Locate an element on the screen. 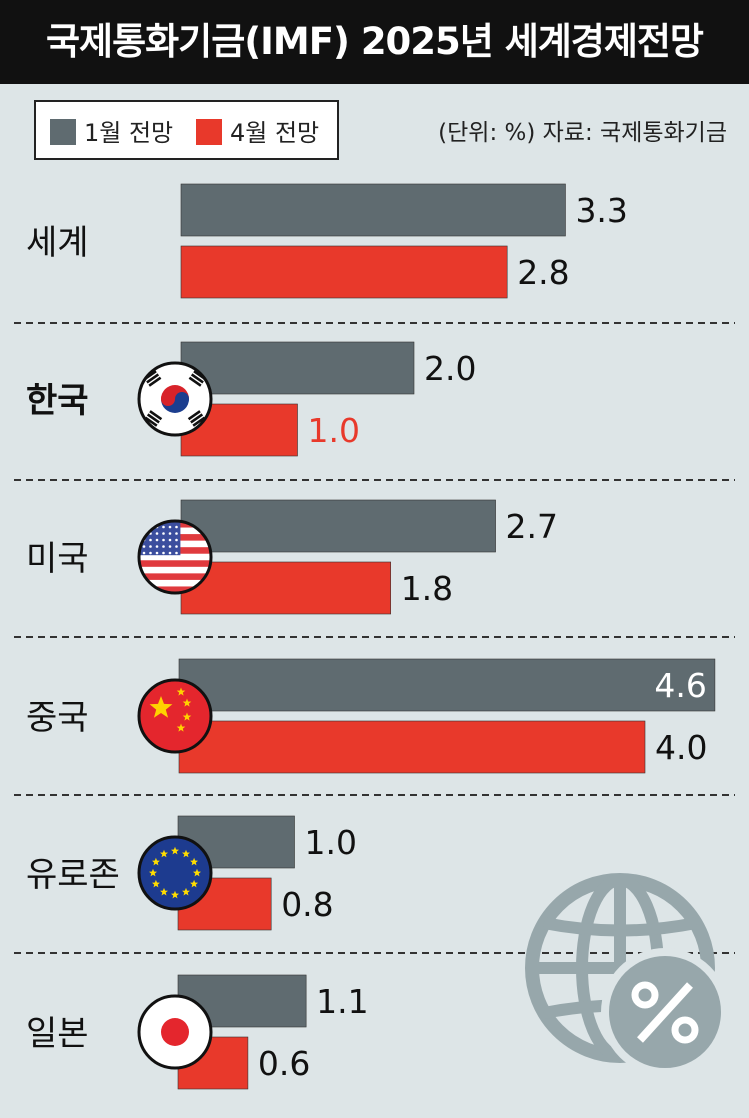  category-label: 중국 is located at coordinates (57, 718).